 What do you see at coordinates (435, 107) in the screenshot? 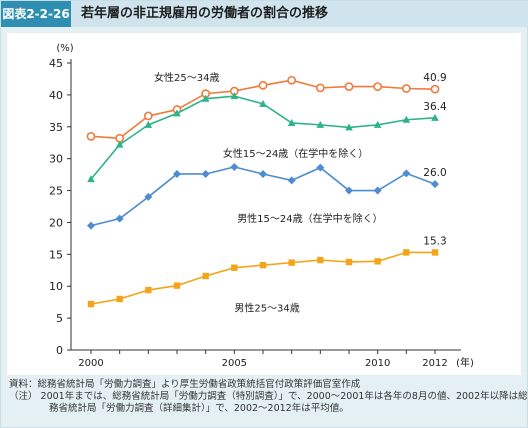
I see `end-value-label: 36.4` at bounding box center [435, 107].